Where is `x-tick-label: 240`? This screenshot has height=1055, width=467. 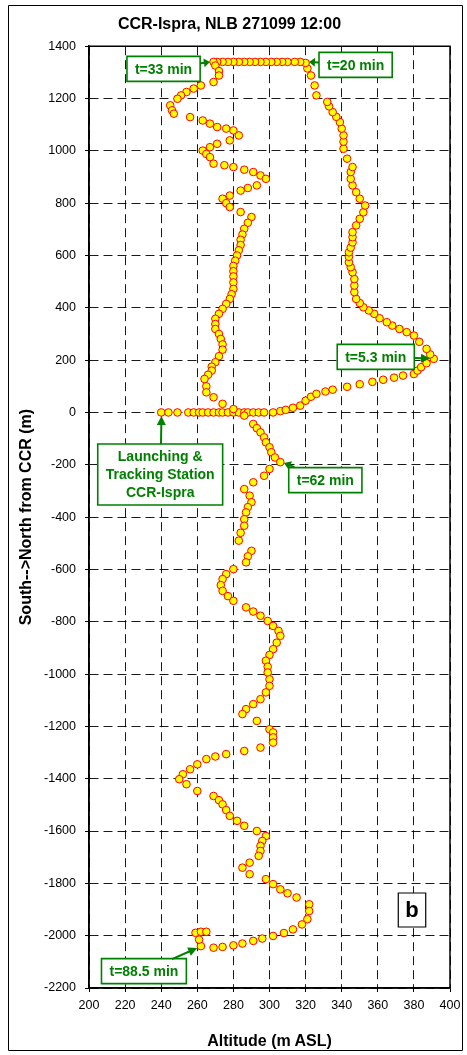 x-tick-label: 240 is located at coordinates (161, 1004).